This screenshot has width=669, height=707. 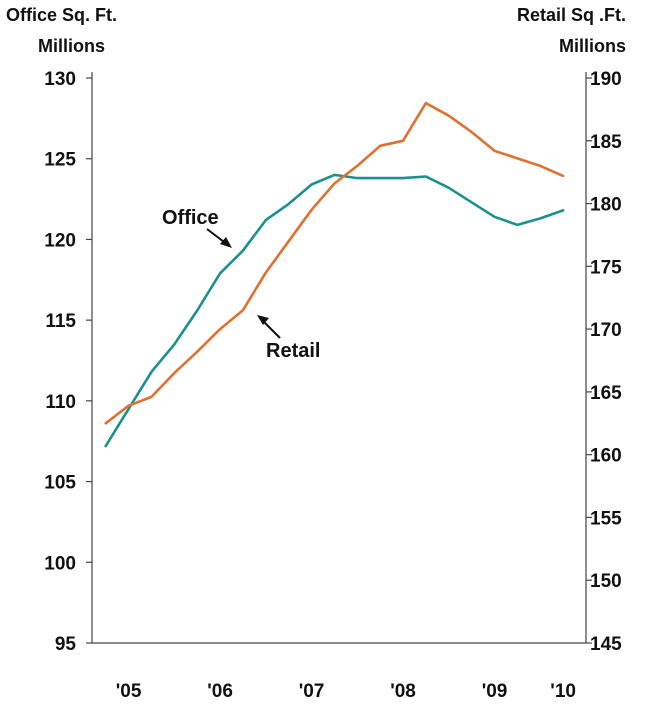 I want to click on right-tick-label: 185, so click(x=606, y=142).